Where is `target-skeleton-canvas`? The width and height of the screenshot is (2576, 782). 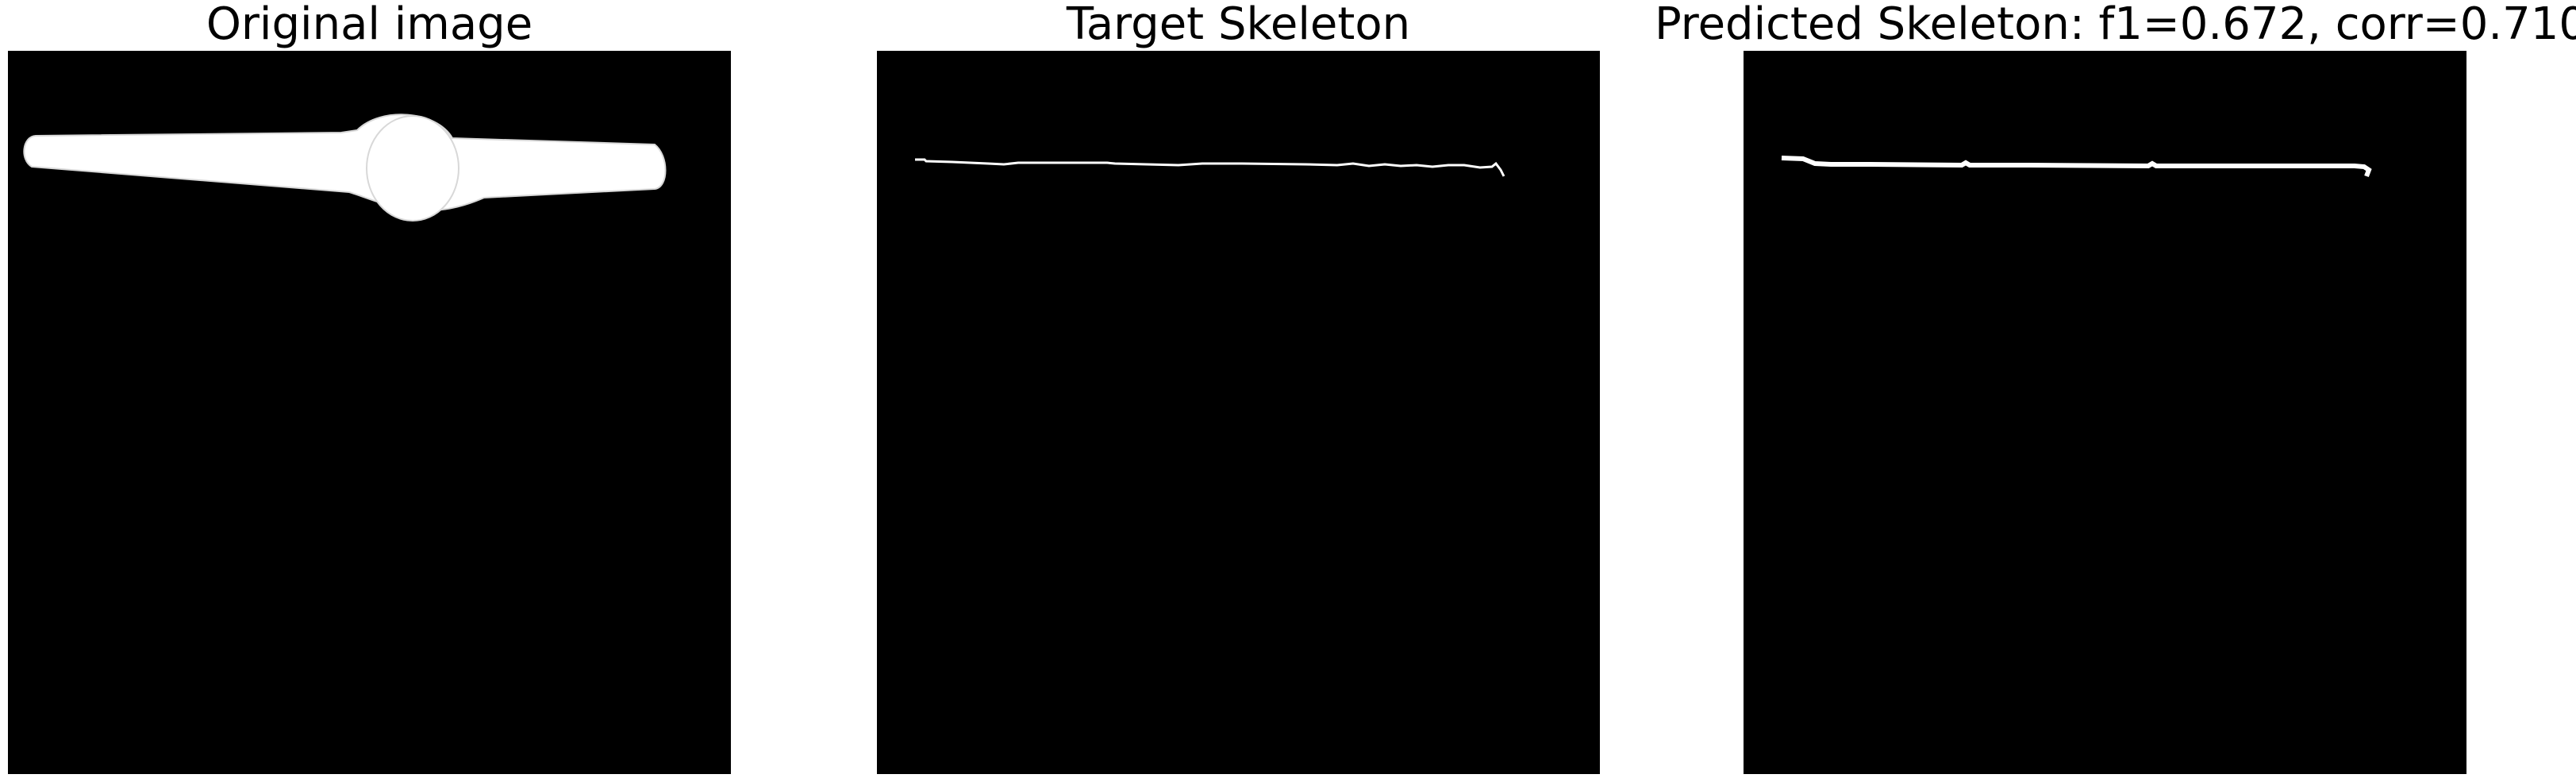
target-skeleton-canvas is located at coordinates (1210, 167).